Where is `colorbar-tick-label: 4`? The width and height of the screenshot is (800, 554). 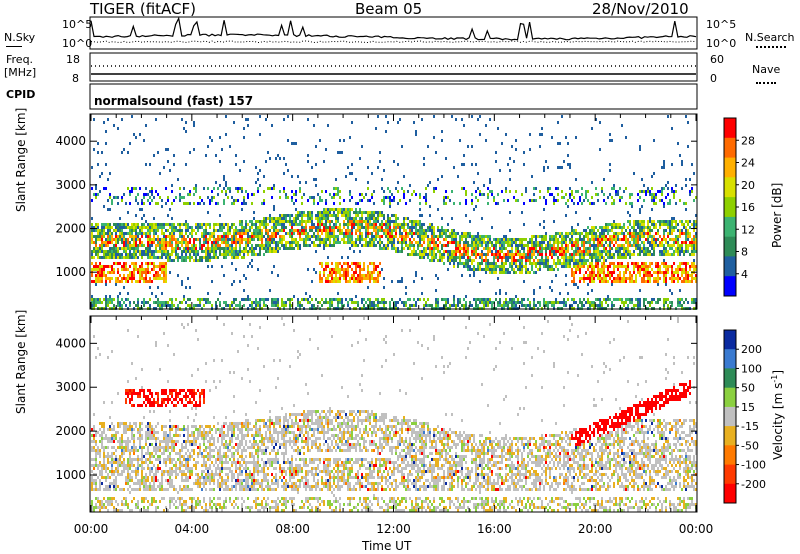 colorbar-tick-label: 4 is located at coordinates (744, 274).